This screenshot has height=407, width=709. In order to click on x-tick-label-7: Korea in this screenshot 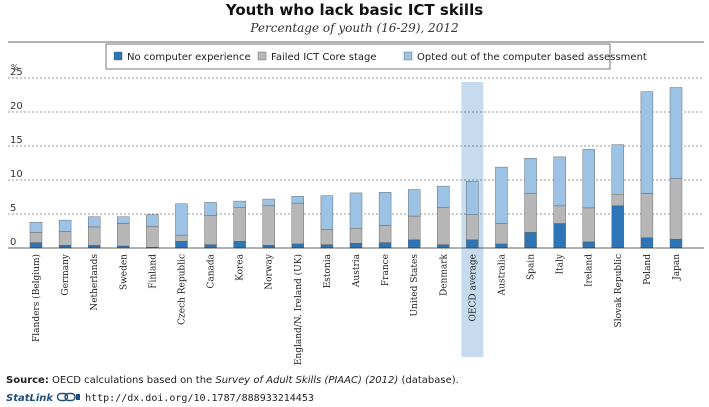, I will do `click(241, 267)`.